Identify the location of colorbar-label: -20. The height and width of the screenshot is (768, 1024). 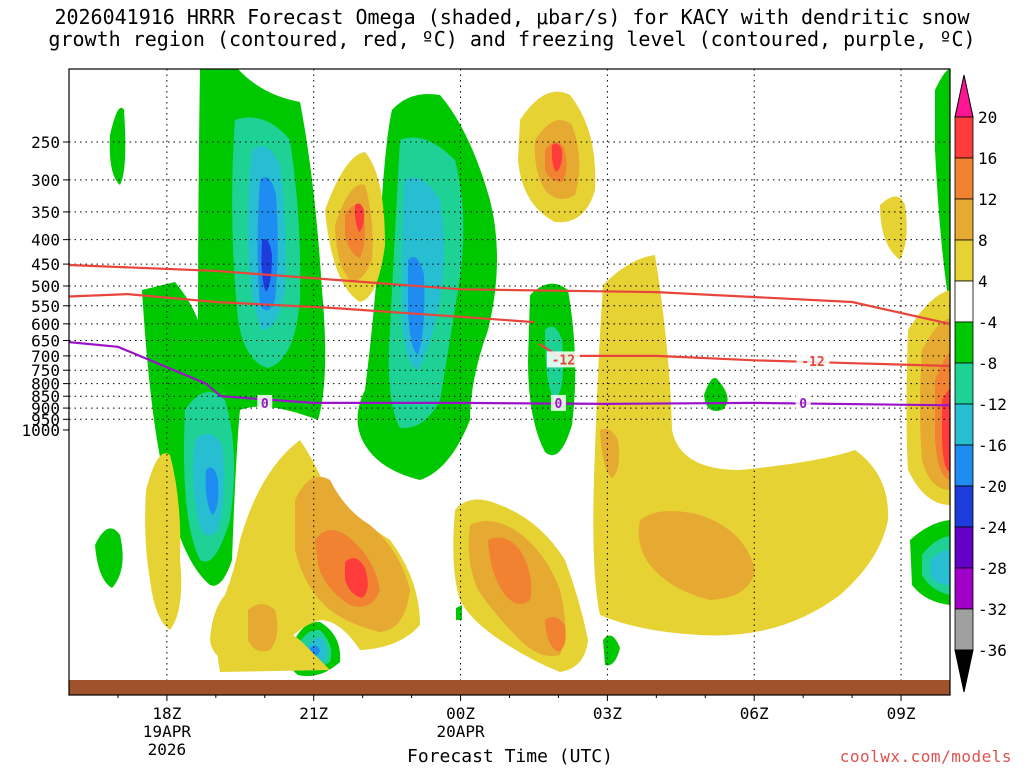
(992, 486).